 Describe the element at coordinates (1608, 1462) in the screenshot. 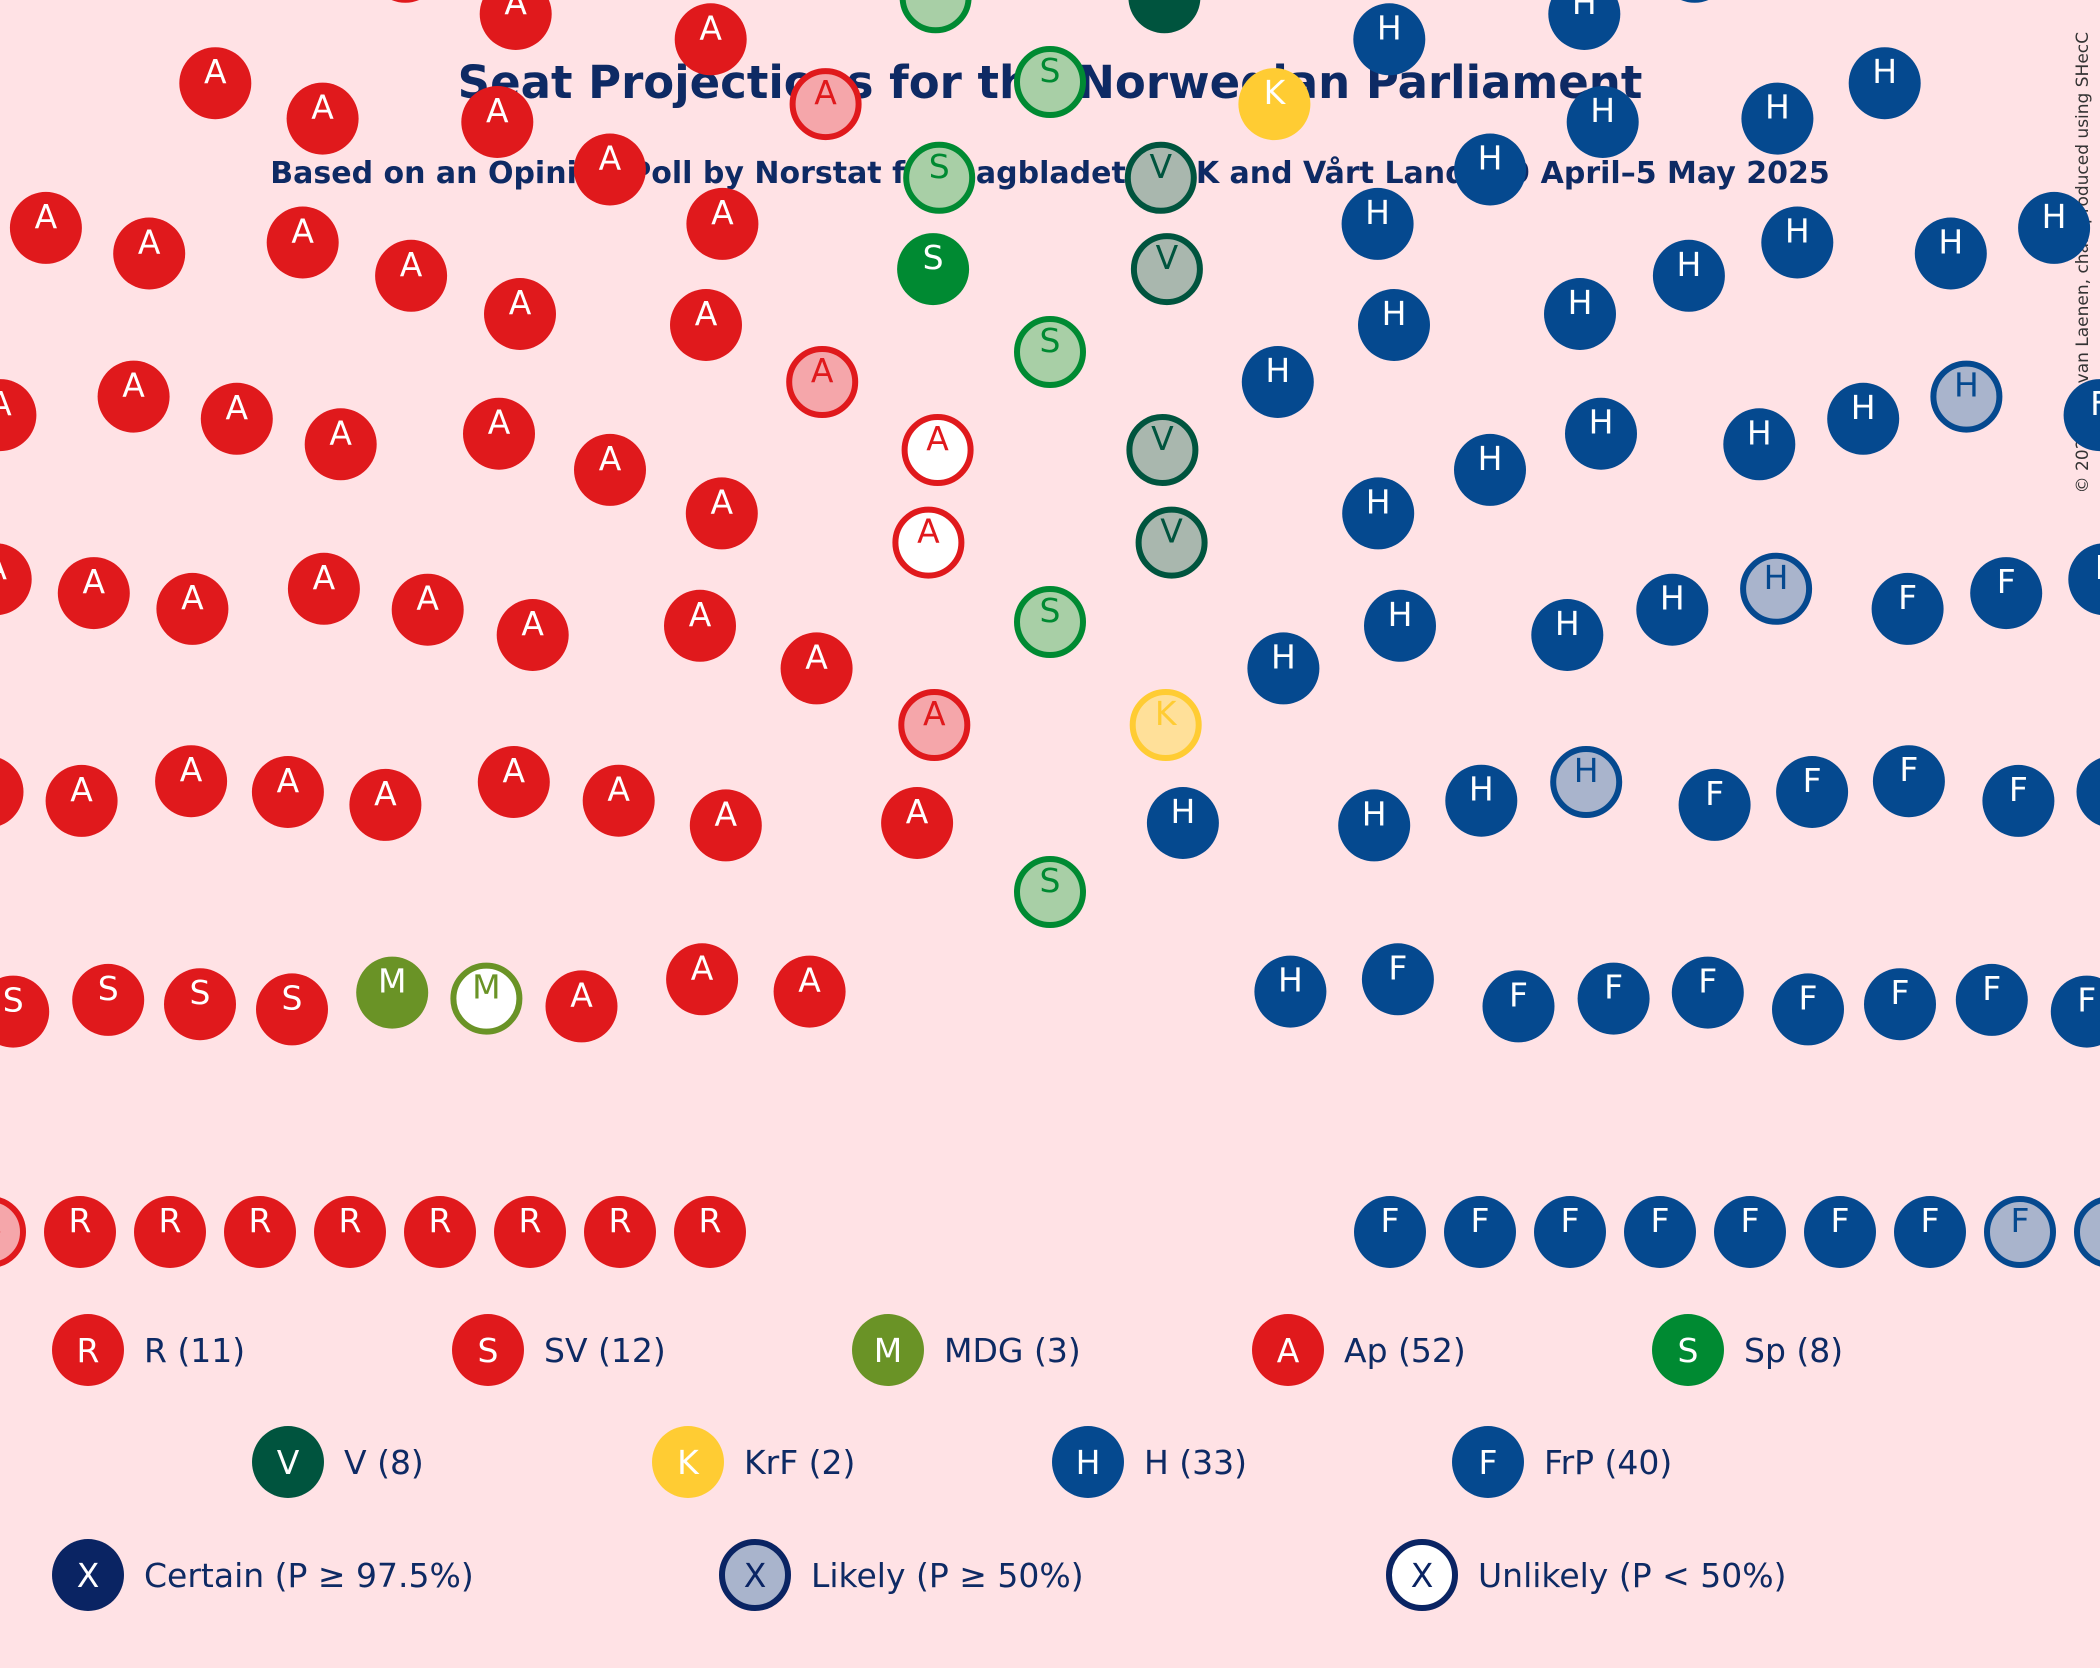

I see `legend-label: FrP (40)` at that location.